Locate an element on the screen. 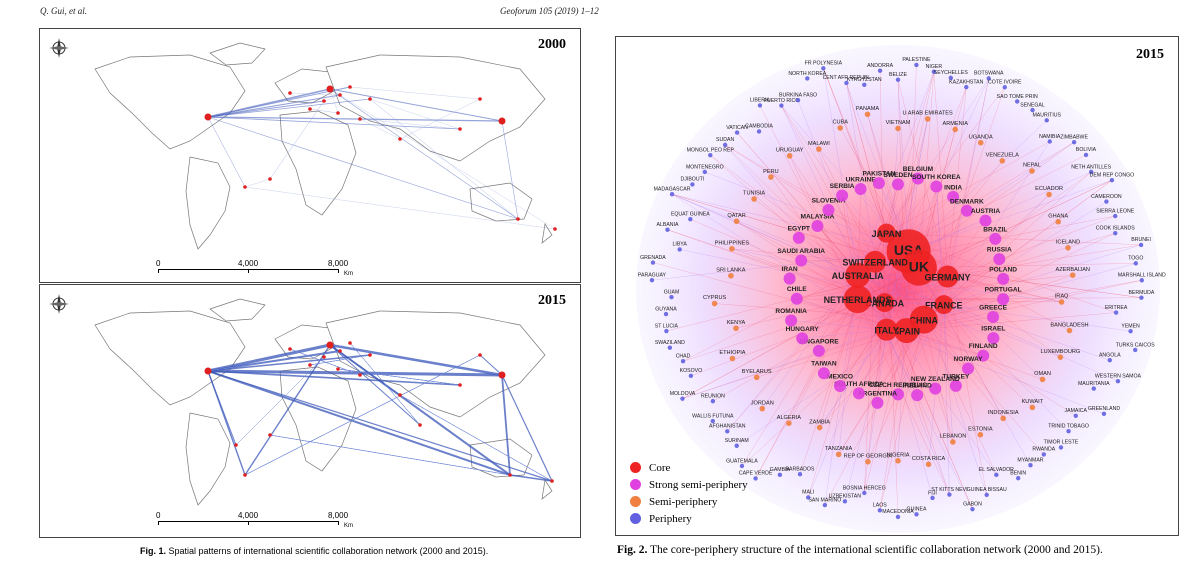 Image resolution: width=1200 pixels, height=578 pixels. label-mali: MALI is located at coordinates (808, 493).